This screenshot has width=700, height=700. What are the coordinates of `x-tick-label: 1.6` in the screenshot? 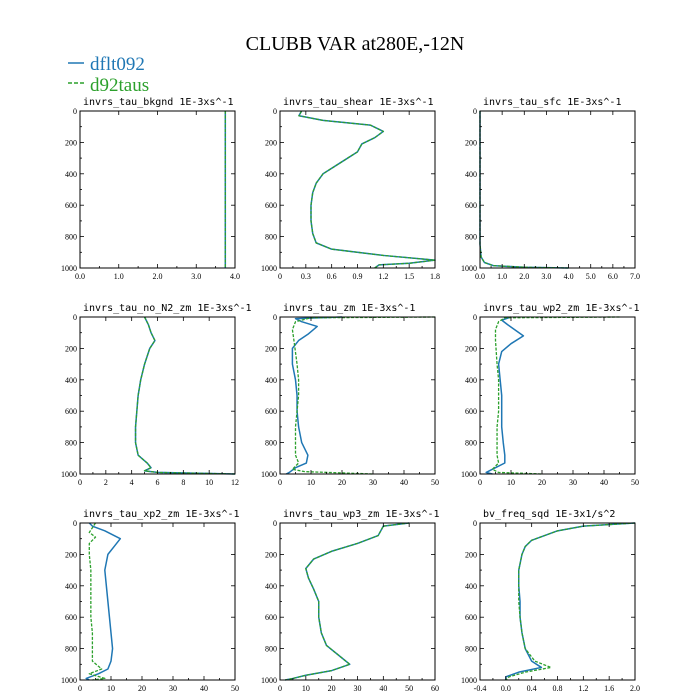 It's located at (609, 688).